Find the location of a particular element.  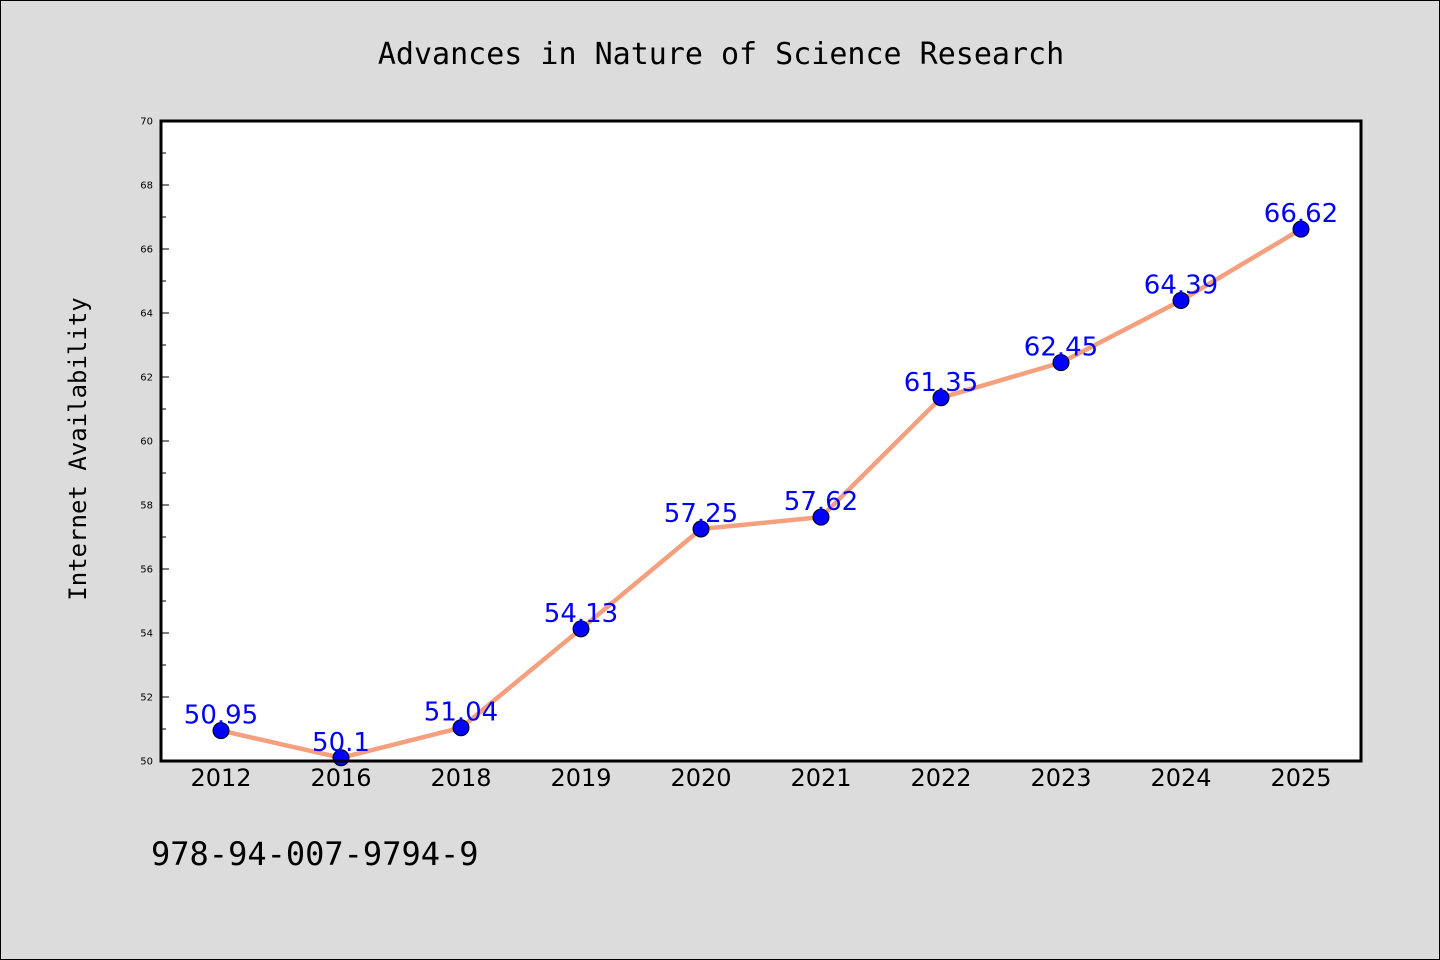

x-tick-label: 2018 is located at coordinates (460, 778).